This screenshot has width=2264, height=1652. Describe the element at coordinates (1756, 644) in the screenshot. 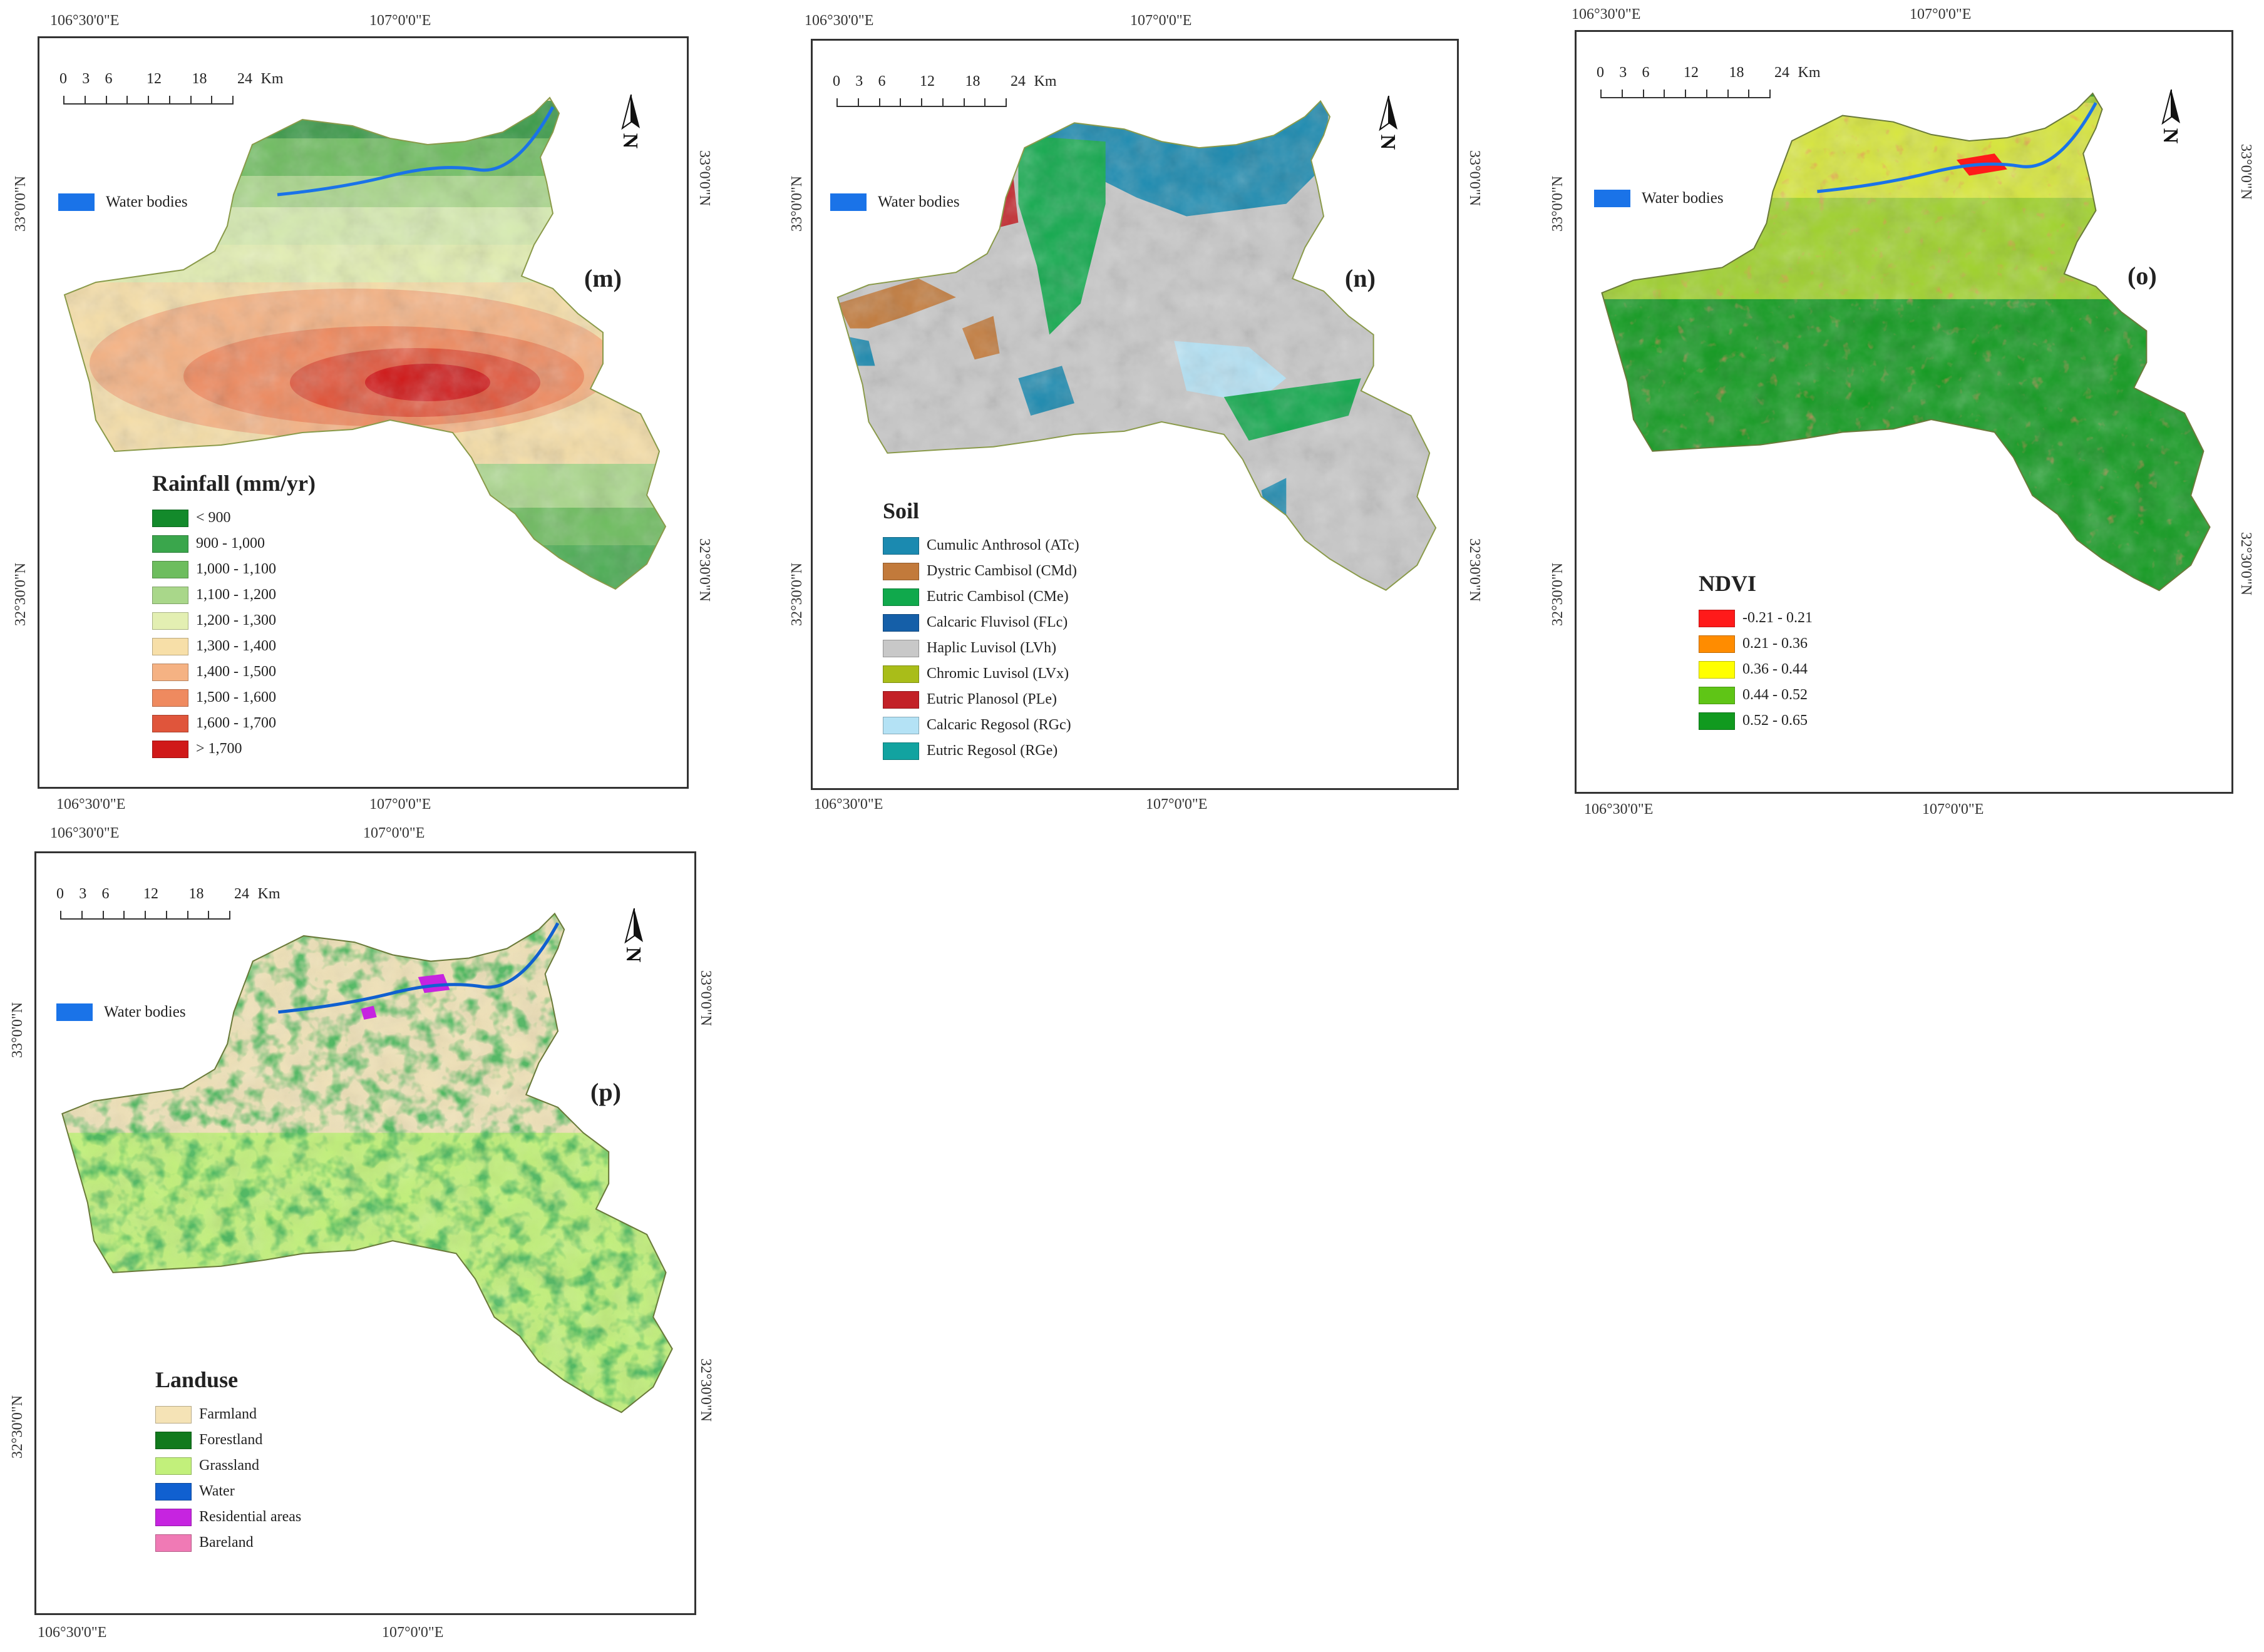

I see `legend-item: 0.21 - 0.36` at that location.